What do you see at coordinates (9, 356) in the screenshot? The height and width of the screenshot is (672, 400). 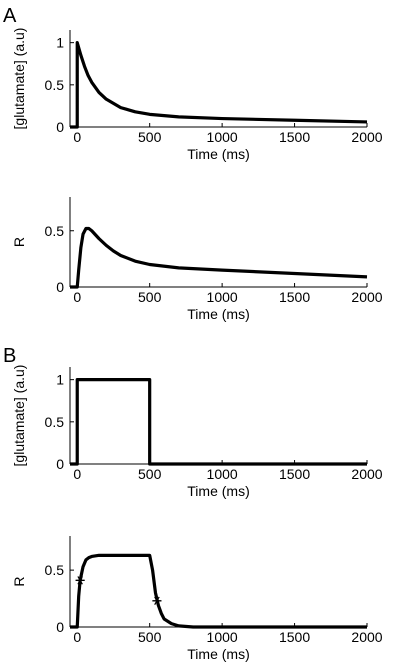 I see `panel-label-b: B` at bounding box center [9, 356].